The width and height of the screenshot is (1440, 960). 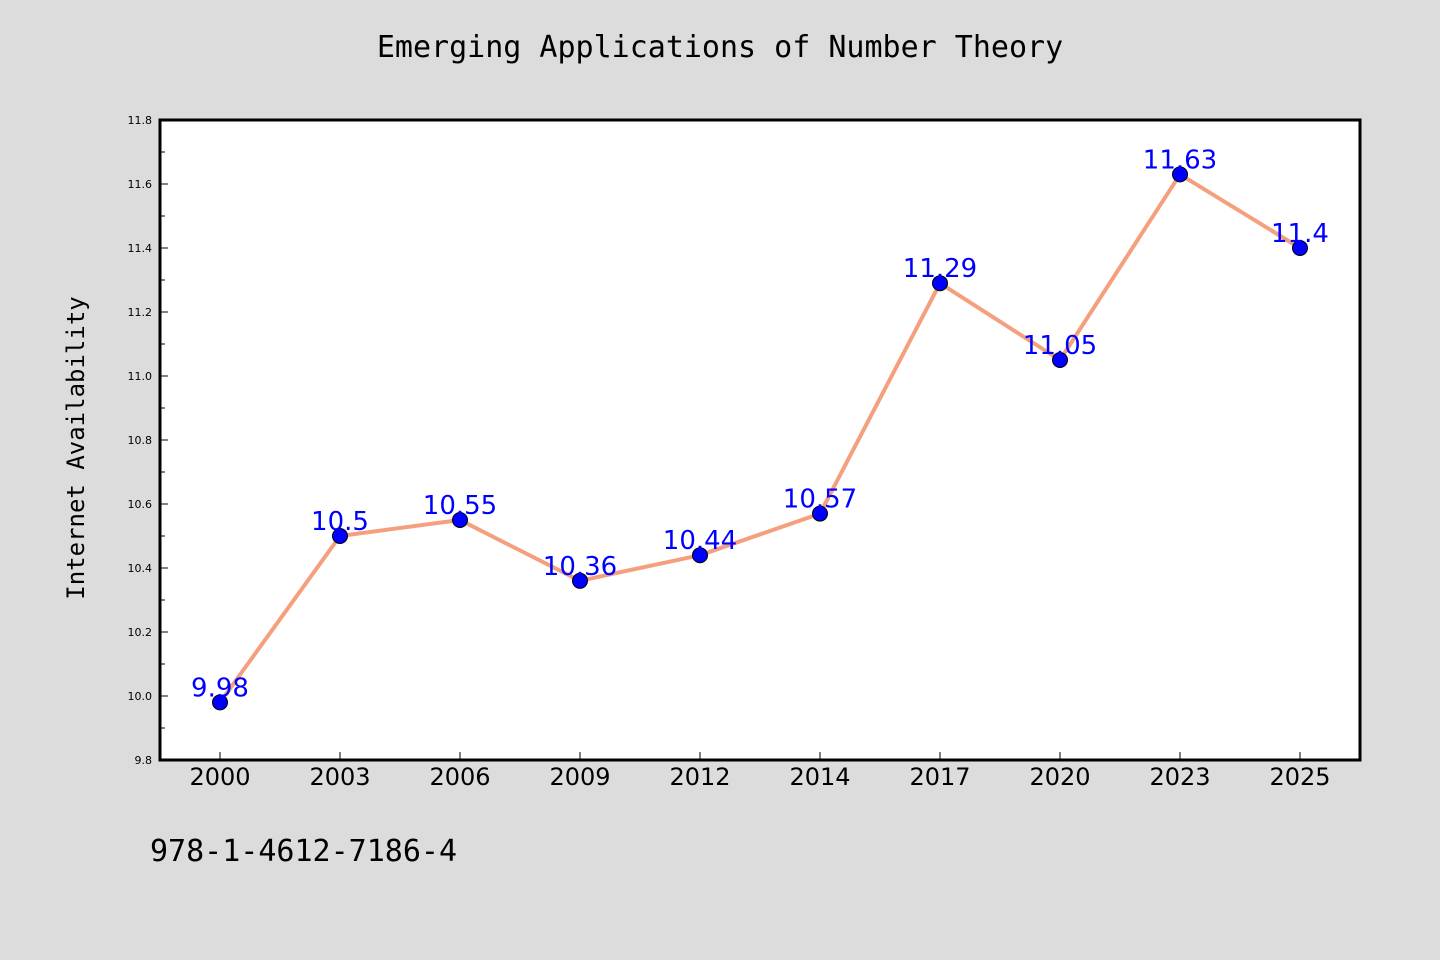 What do you see at coordinates (140, 632) in the screenshot?
I see `y-tick-label: 10.2` at bounding box center [140, 632].